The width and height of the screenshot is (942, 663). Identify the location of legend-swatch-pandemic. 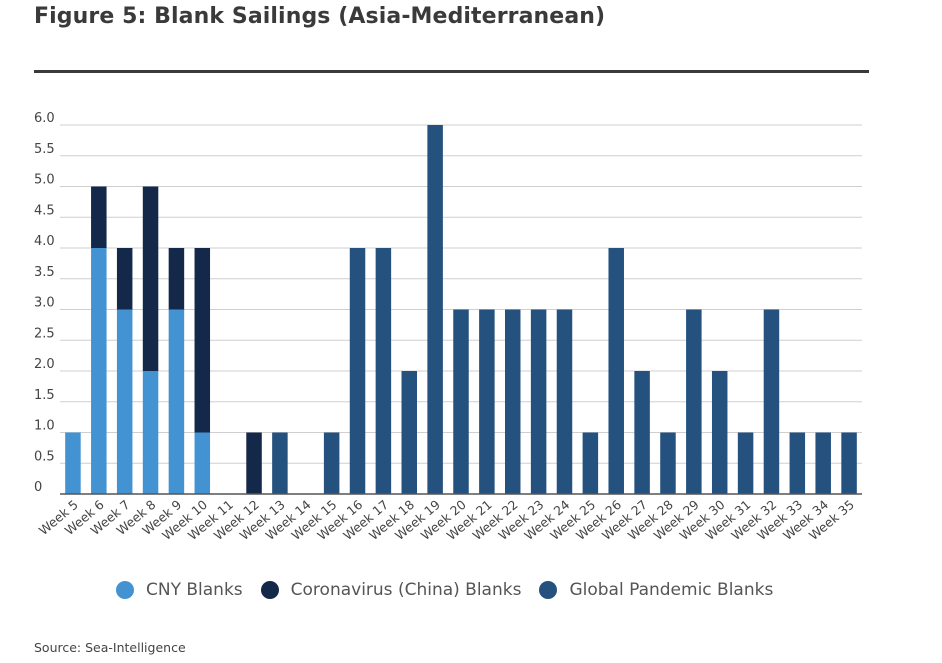
(548, 590).